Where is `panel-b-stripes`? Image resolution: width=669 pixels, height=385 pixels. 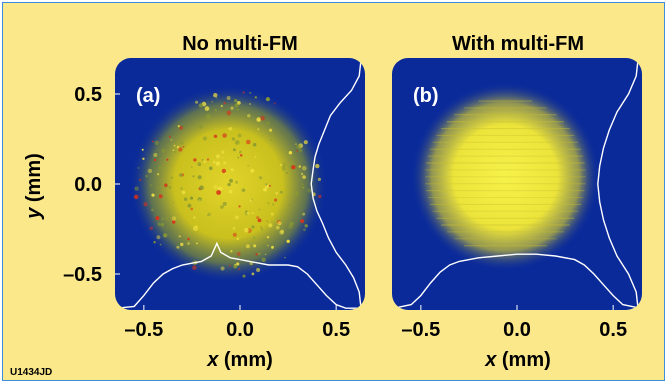
panel-b-stripes is located at coordinates (505, 173).